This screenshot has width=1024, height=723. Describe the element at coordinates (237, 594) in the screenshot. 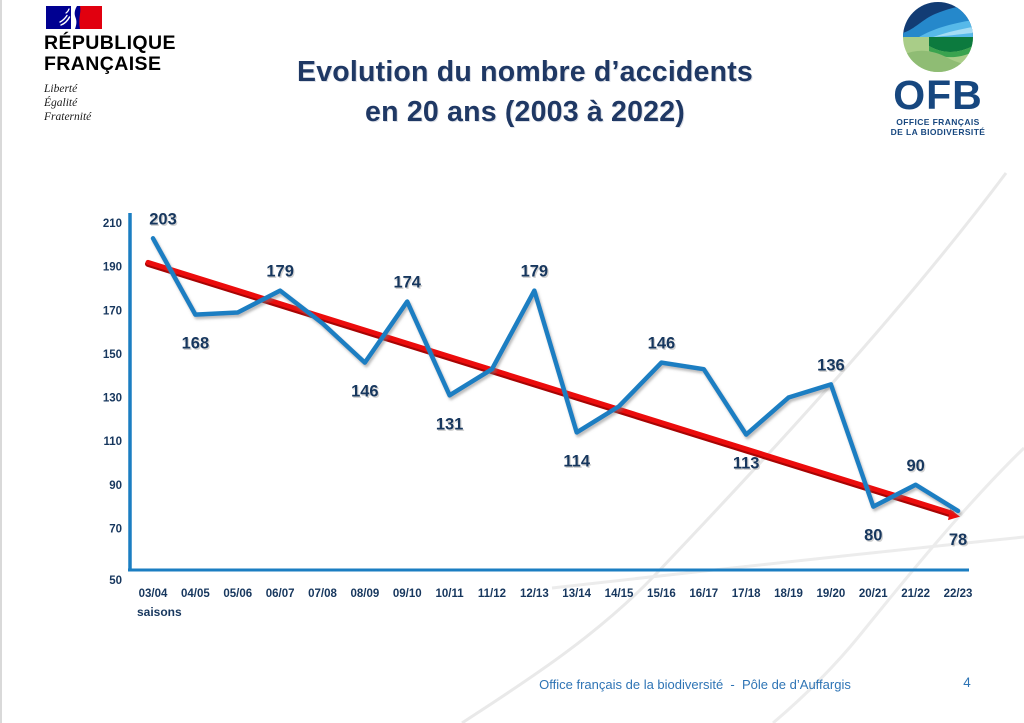

I see `season-label: 05/06` at that location.